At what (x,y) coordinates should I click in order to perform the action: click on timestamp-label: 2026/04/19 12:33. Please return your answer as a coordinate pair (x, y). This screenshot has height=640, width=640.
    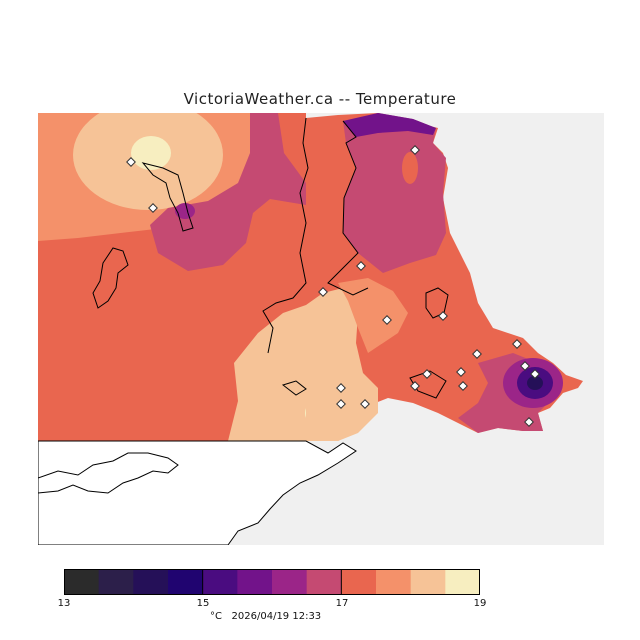
    Looking at the image, I should click on (276, 616).